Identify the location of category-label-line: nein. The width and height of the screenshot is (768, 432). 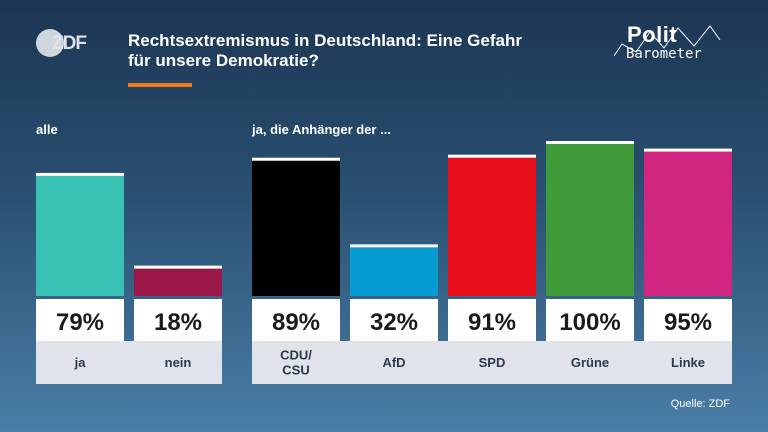
(178, 362).